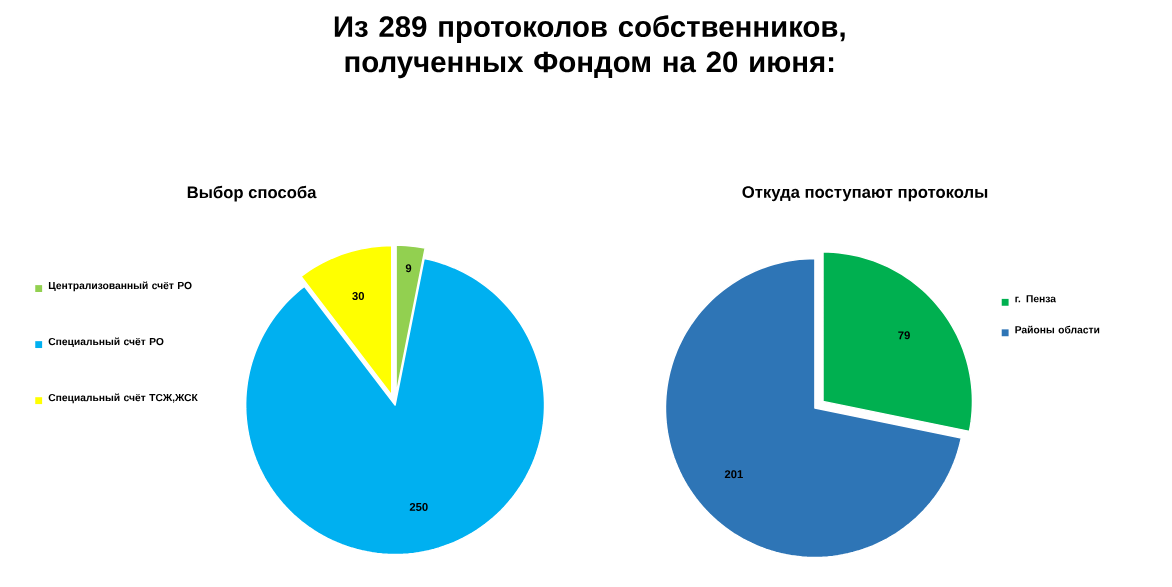  I want to click on chart-subtitle: Выбор способа, so click(252, 193).